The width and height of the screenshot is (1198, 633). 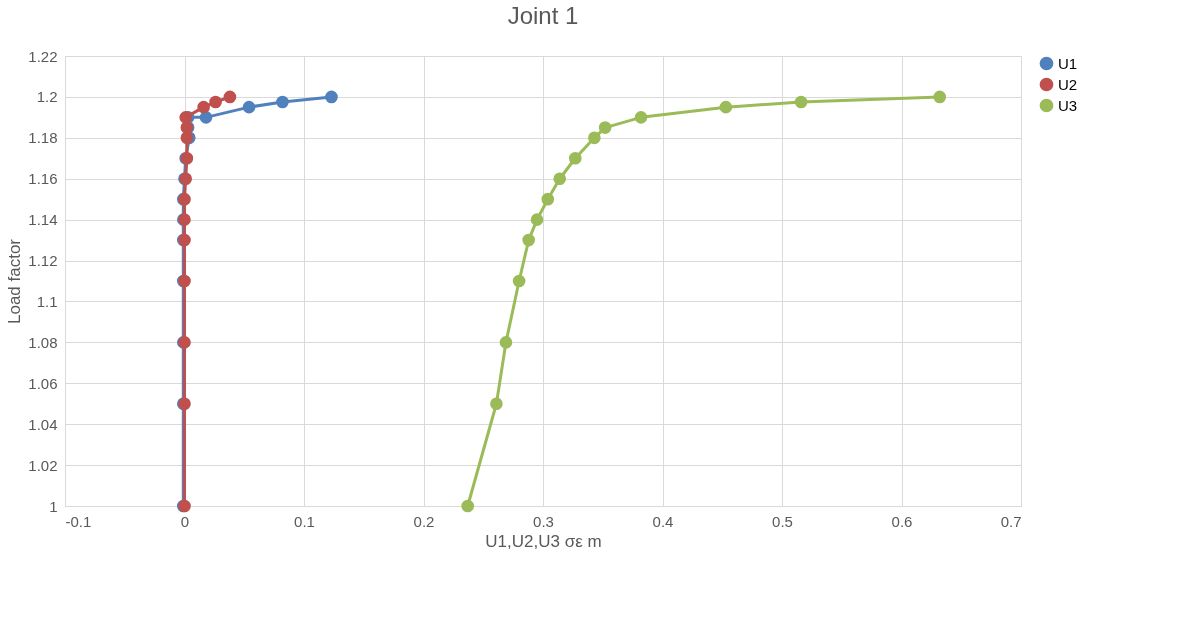 What do you see at coordinates (543, 521) in the screenshot?
I see `x-tick-label: 0.3` at bounding box center [543, 521].